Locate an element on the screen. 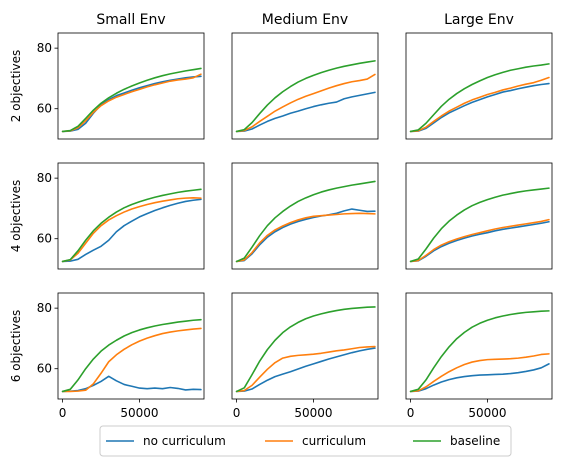 This screenshot has width=562, height=465. legend-box is located at coordinates (305, 441).